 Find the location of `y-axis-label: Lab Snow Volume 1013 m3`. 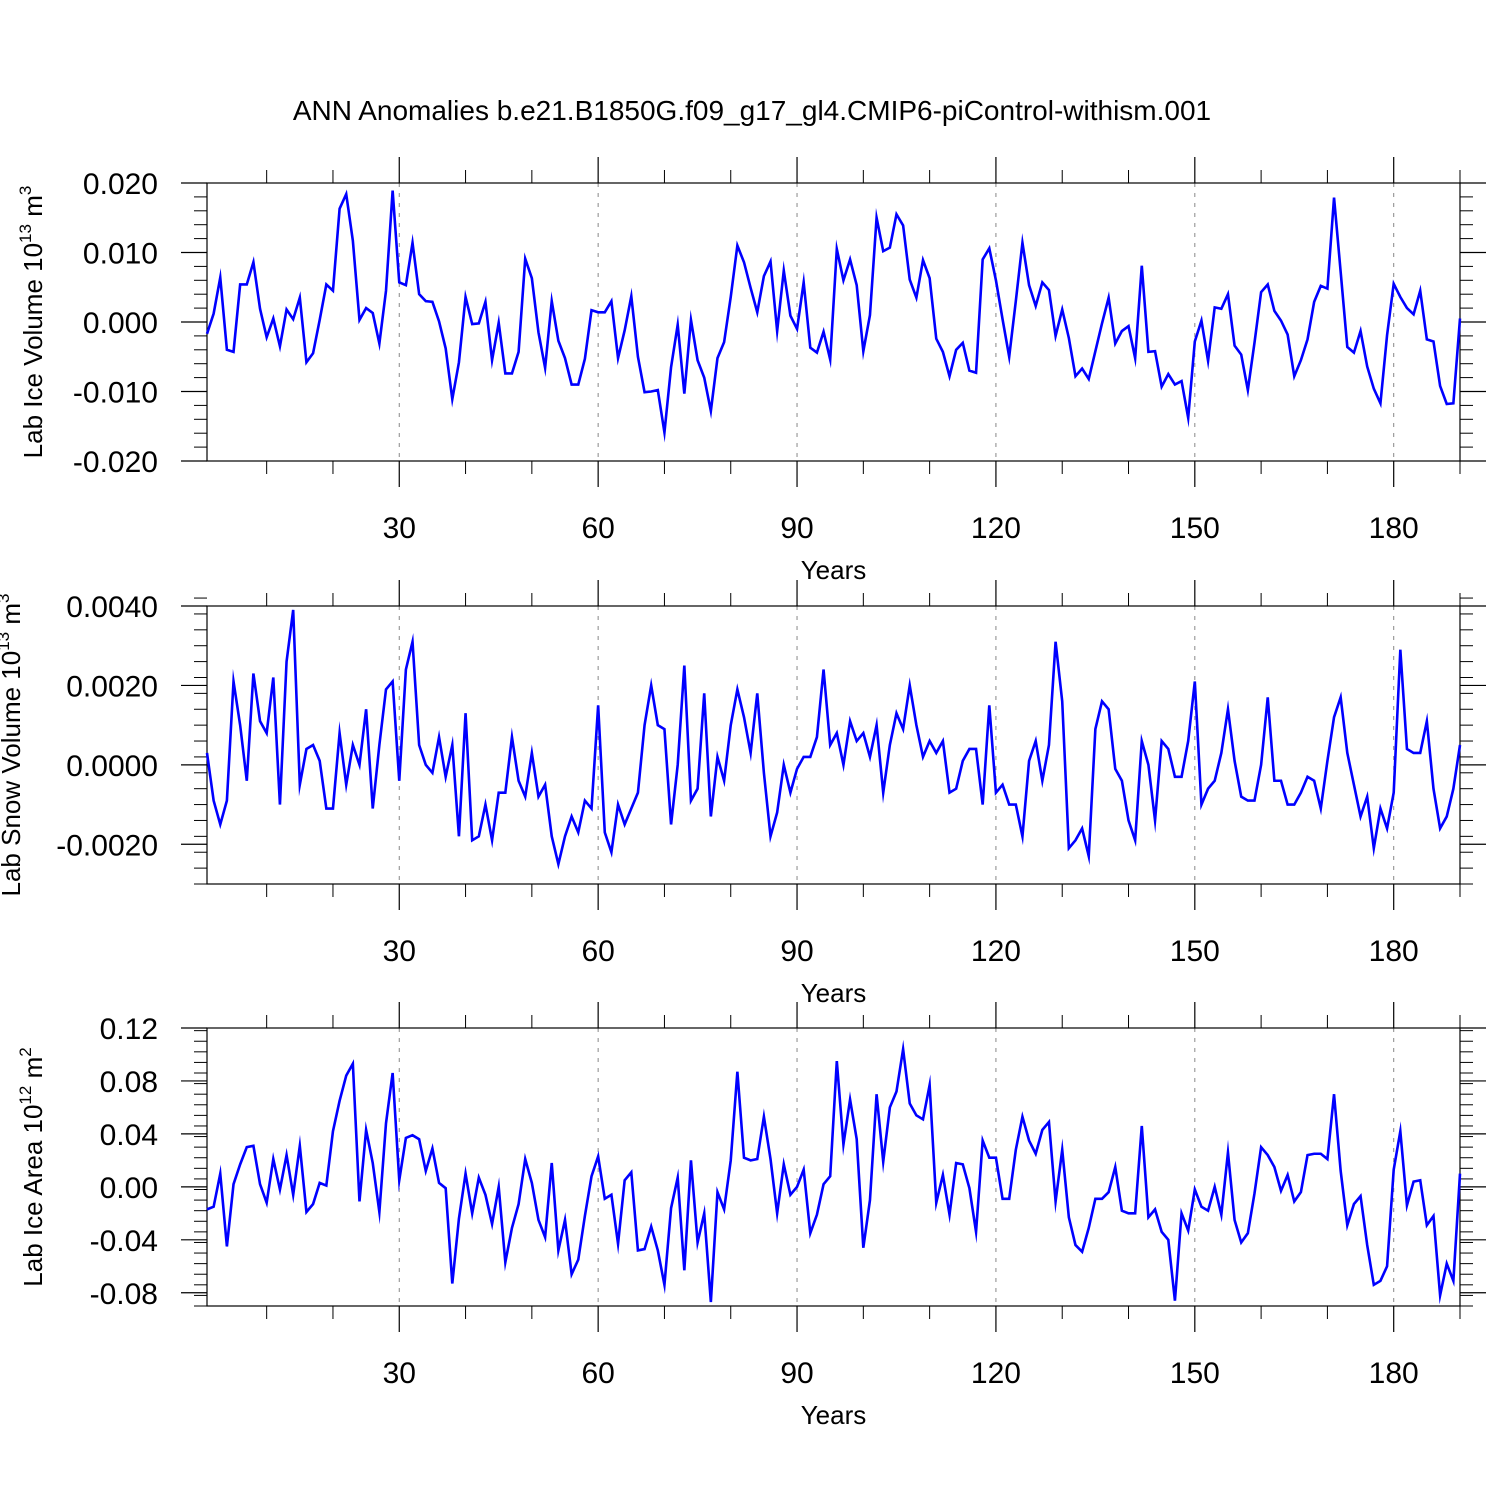

y-axis-label: Lab Snow Volume 1013 m3 is located at coordinates (13, 744).